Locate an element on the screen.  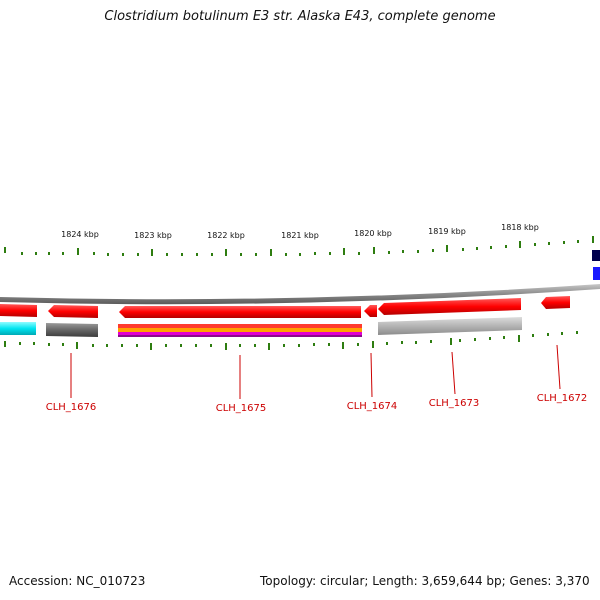
inner-major-ticks is located at coordinates (298, 342).